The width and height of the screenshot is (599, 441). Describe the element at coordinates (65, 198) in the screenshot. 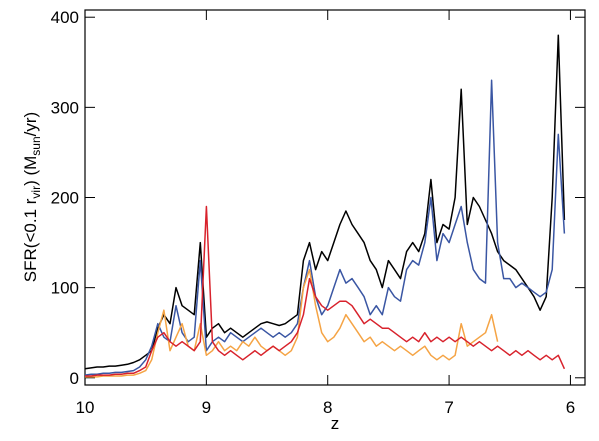

I see `y-tick-label: 200` at that location.